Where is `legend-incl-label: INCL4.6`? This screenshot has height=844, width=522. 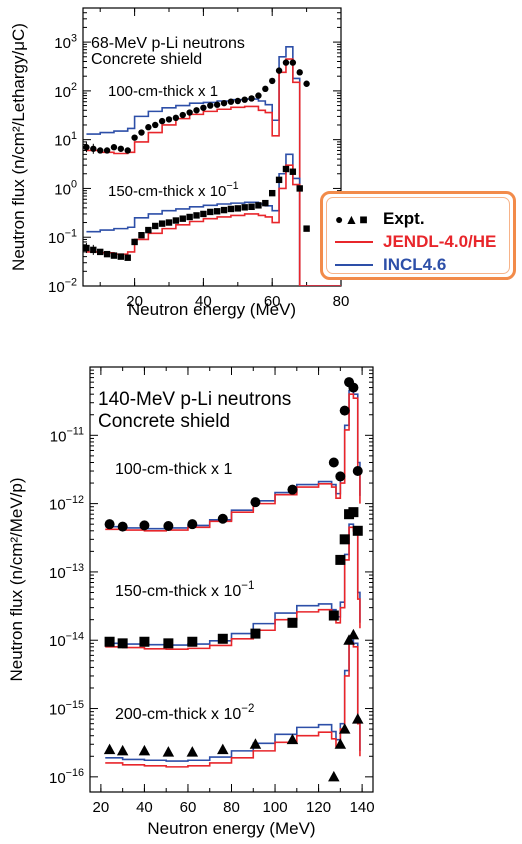
legend-incl-label: INCL4.6 is located at coordinates (415, 264).